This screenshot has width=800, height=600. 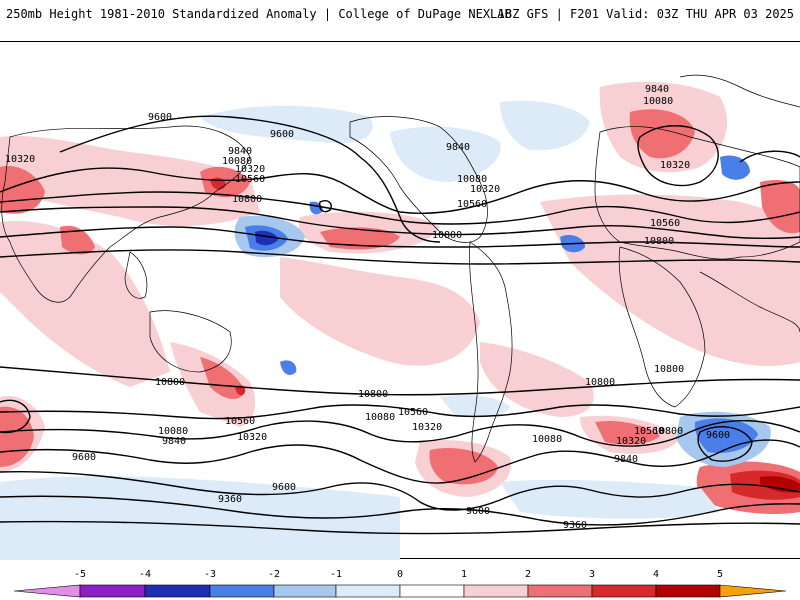 What do you see at coordinates (210, 574) in the screenshot?
I see `colorbar-tick-label: -3` at bounding box center [210, 574].